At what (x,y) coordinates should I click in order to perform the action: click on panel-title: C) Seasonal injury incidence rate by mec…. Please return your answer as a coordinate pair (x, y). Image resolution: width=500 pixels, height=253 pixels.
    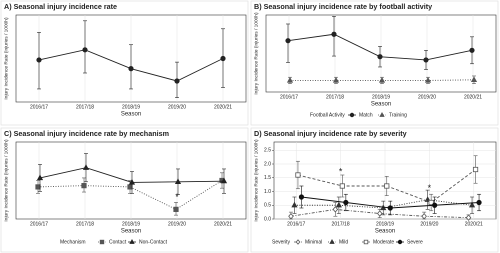
    Looking at the image, I should click on (86, 133).